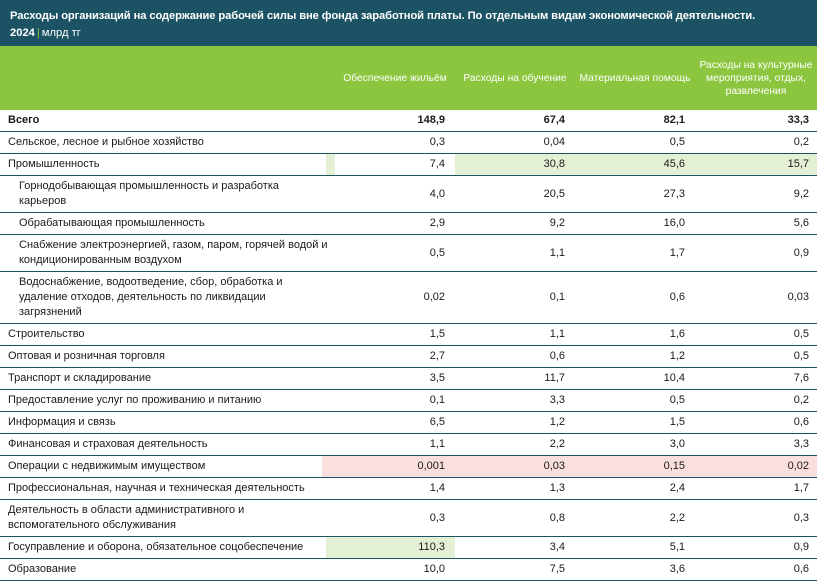 The width and height of the screenshot is (817, 582). Describe the element at coordinates (437, 378) in the screenshot. I see `cell-housing: 3,5` at that location.